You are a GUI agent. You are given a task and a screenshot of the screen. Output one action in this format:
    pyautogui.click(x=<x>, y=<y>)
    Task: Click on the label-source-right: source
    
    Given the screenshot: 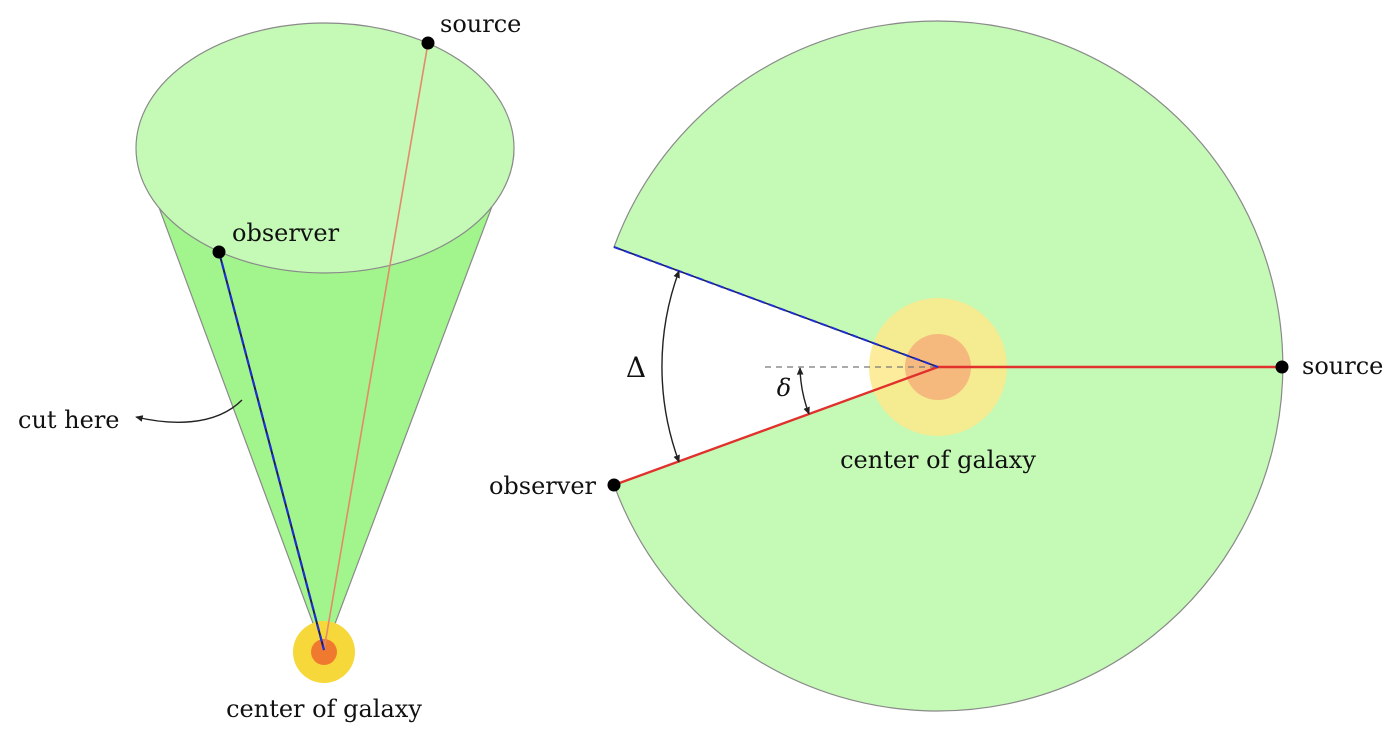 What is the action you would take?
    pyautogui.click(x=1342, y=366)
    